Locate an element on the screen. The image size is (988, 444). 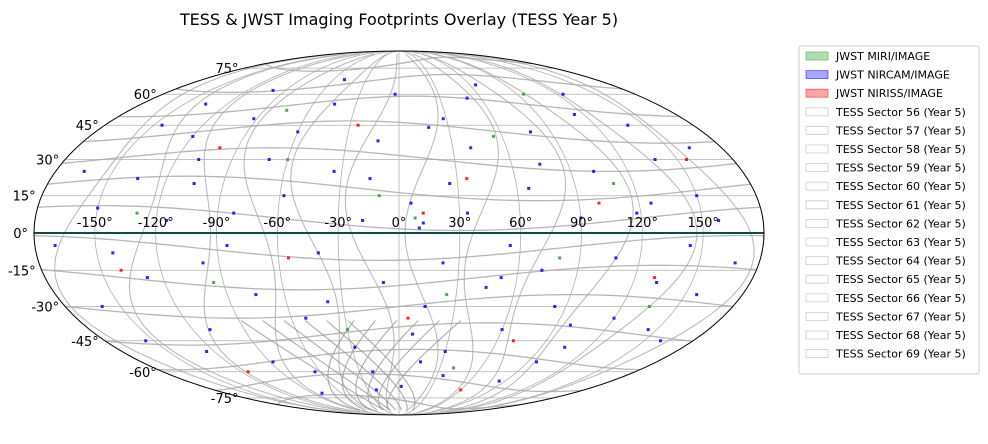
longitude-tick-label: -150° is located at coordinates (95, 223).